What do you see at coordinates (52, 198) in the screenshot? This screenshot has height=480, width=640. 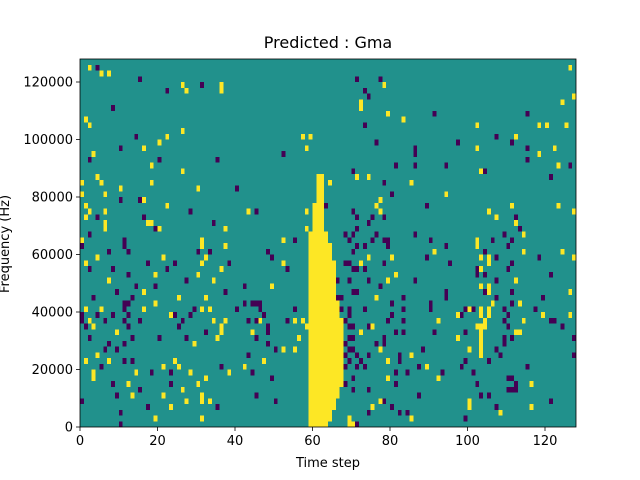 I see `y-tick-label: 80000` at bounding box center [52, 198].